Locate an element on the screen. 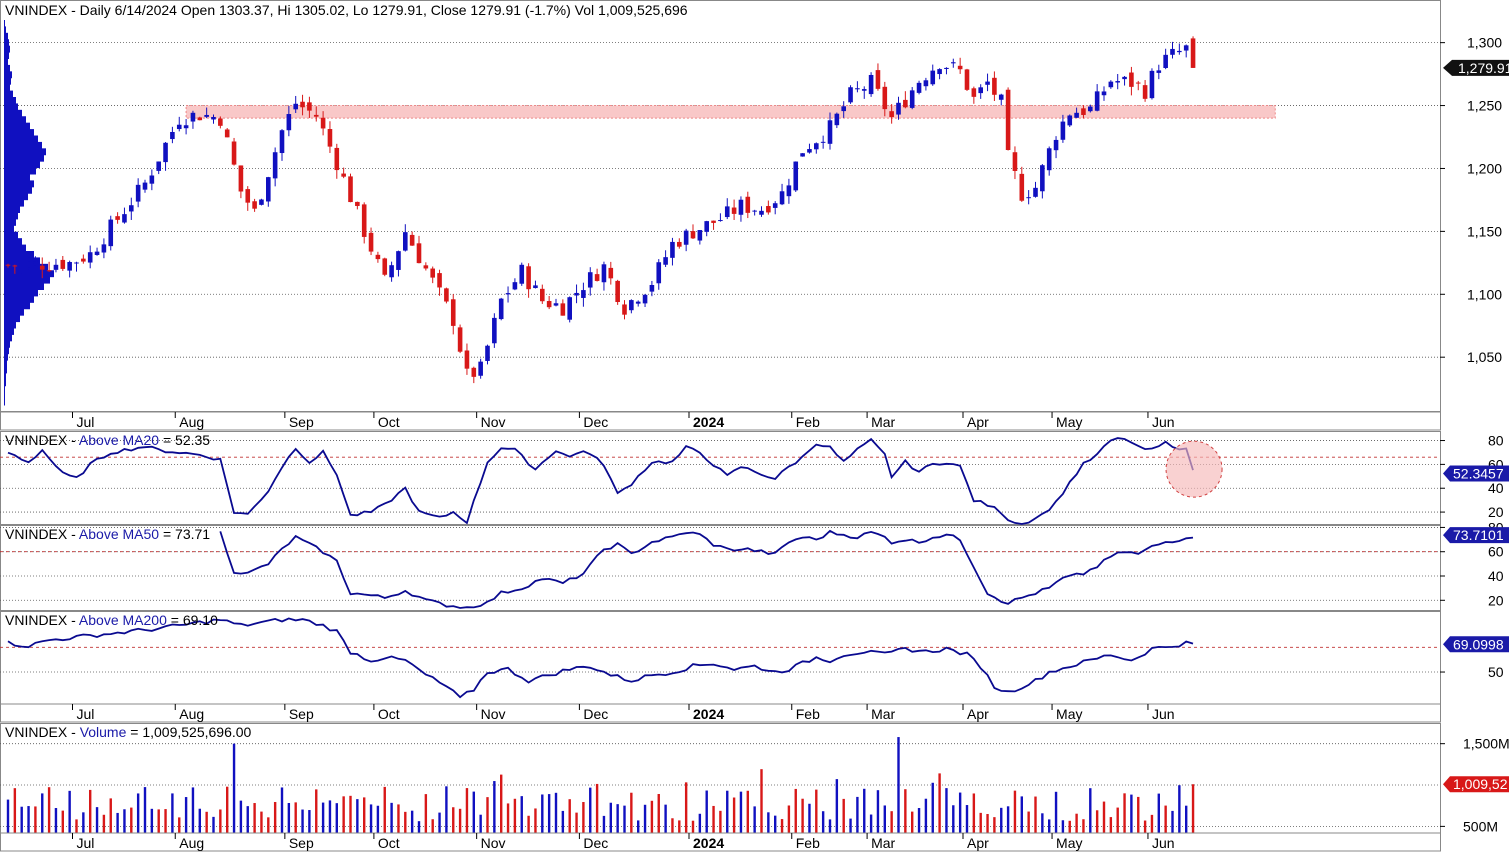 This screenshot has height=852, width=1509. date-axis-middle: Jul Aug Sep Oct Nov Dec 2024 Feb Mar Apr May Jun is located at coordinates (720, 713).